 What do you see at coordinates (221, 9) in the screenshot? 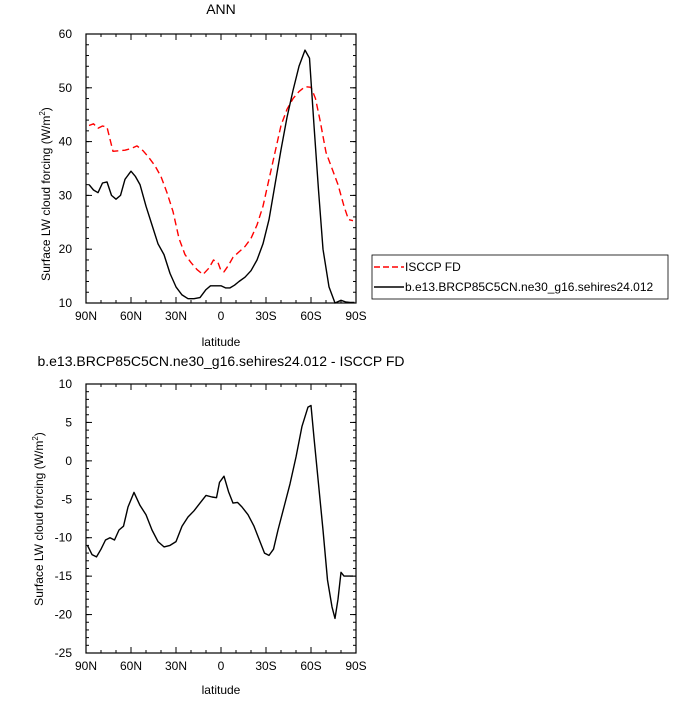
I see `panel-top-title: ANN` at bounding box center [221, 9].